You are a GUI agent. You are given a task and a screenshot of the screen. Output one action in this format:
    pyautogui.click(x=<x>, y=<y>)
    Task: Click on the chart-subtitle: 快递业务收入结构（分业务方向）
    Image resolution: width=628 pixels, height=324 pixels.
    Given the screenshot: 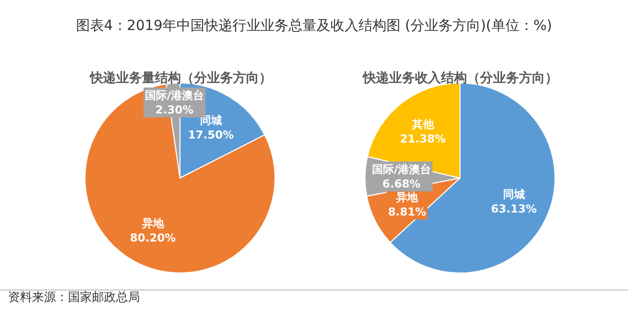 What is the action you would take?
    pyautogui.click(x=460, y=78)
    